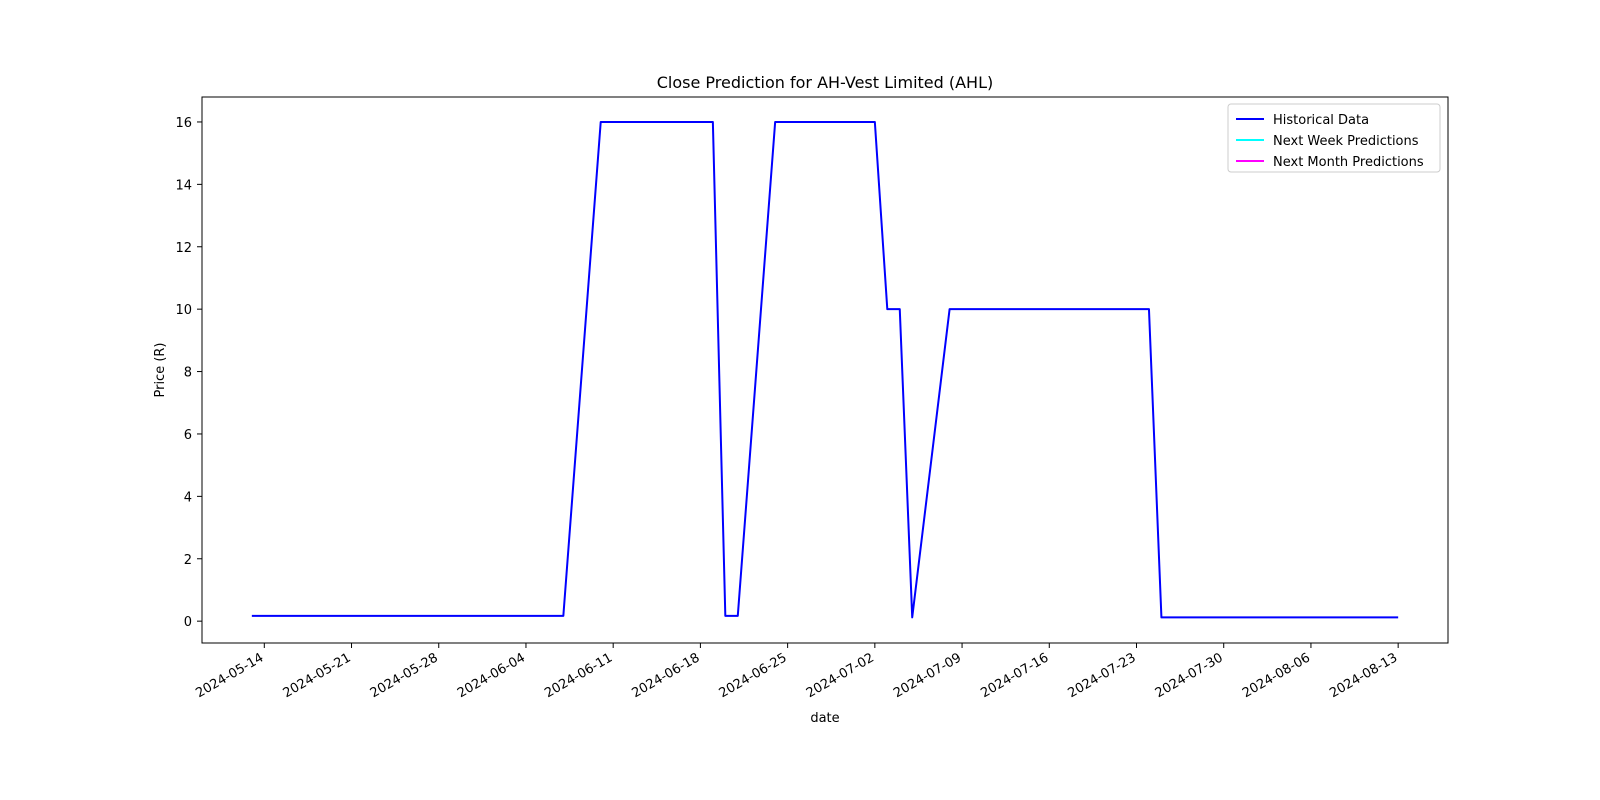  What do you see at coordinates (824, 718) in the screenshot?
I see `x-axis-label: date` at bounding box center [824, 718].